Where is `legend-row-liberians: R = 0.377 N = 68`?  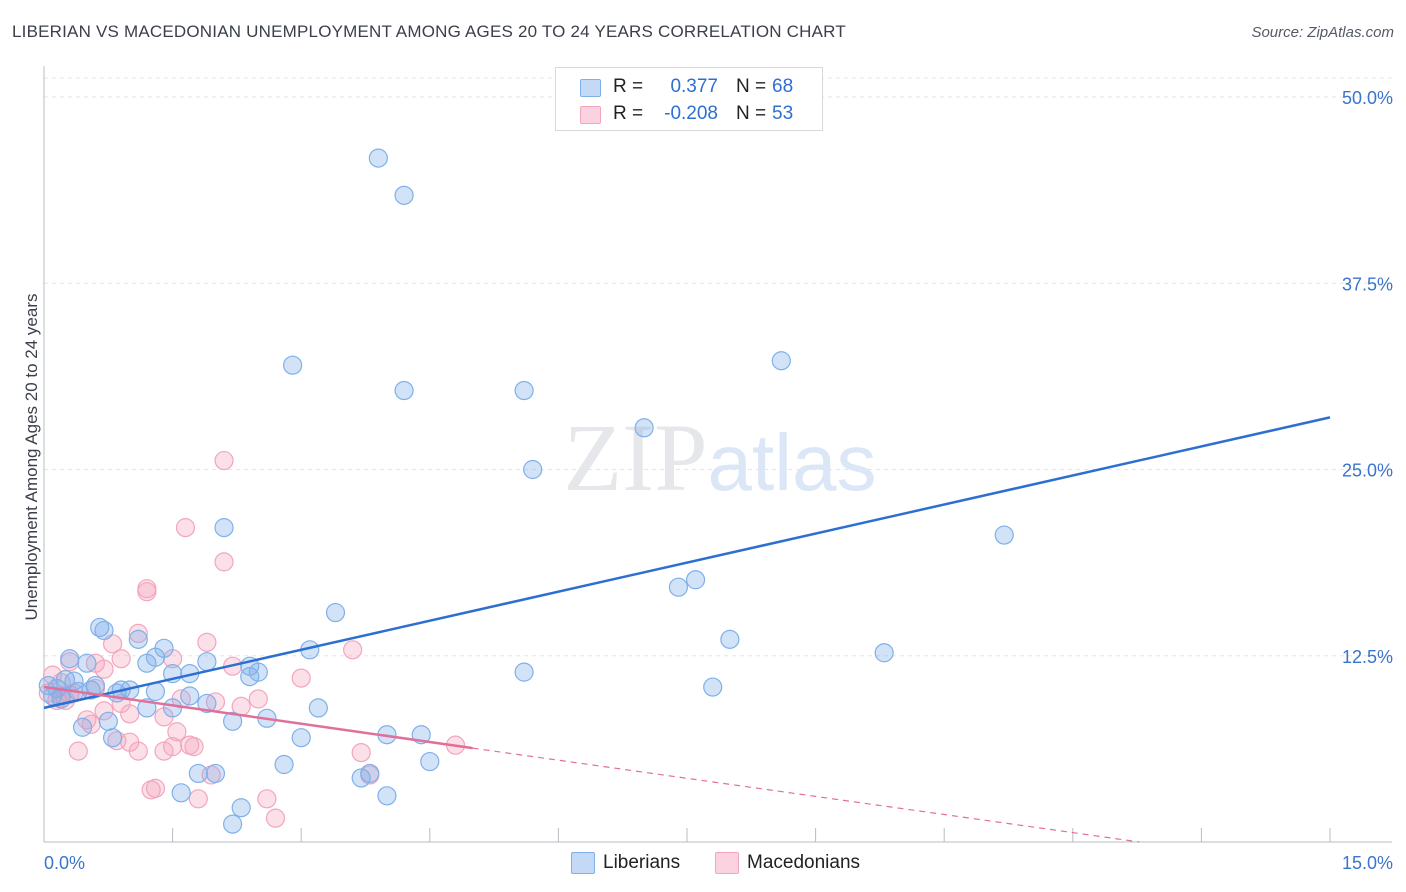 legend-row-liberians: R = 0.377 N = 68 is located at coordinates (689, 87).